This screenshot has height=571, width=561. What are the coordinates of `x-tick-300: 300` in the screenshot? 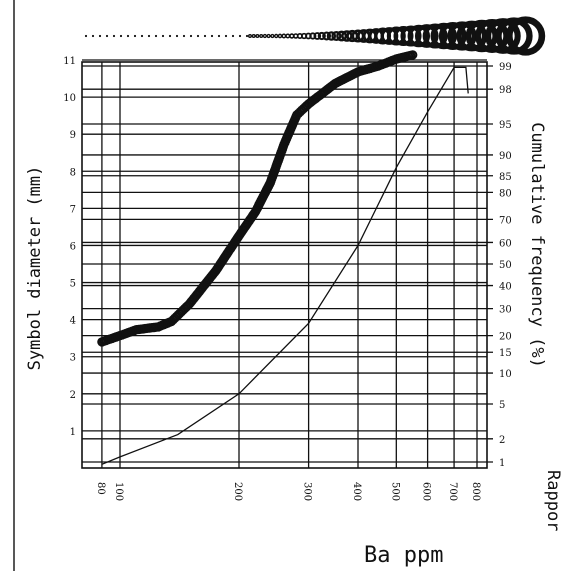 It's located at (307, 491).